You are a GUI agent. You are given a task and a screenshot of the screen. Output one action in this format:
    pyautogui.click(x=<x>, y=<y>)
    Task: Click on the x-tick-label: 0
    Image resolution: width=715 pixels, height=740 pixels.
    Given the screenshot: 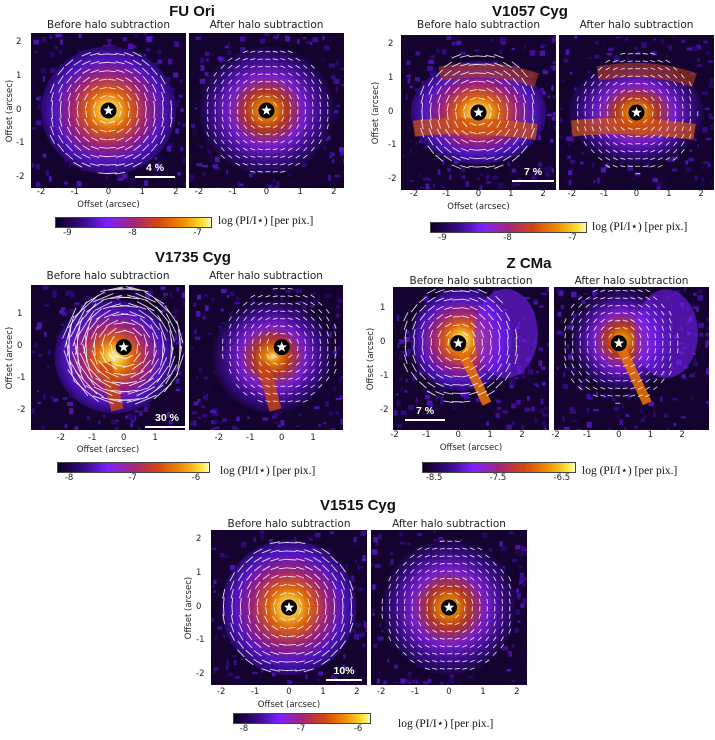 What is the action you would take?
    pyautogui.click(x=636, y=194)
    